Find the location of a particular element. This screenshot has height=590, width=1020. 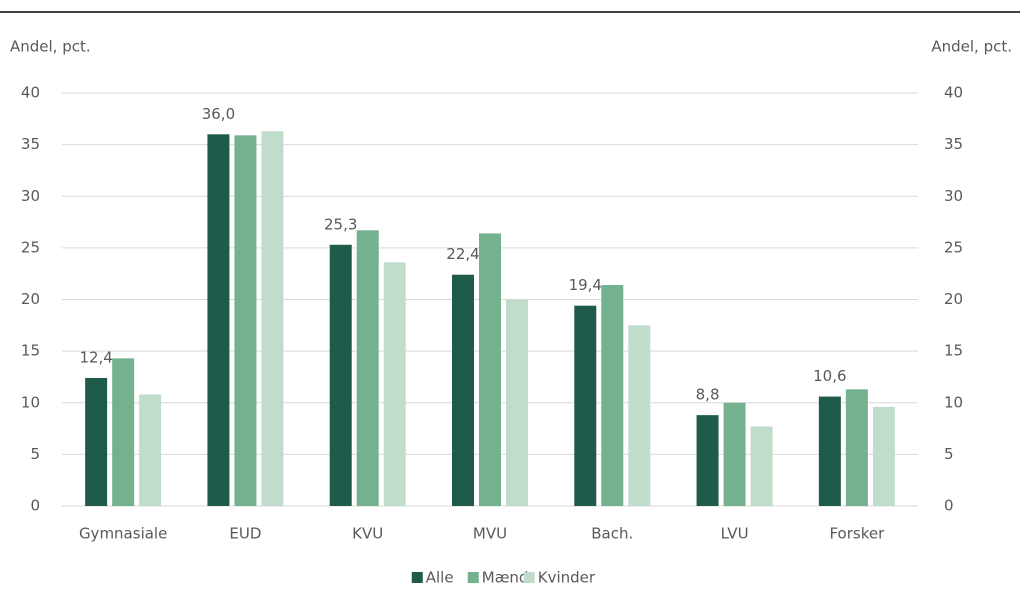

y2-tick-label: 30 is located at coordinates (953, 196).